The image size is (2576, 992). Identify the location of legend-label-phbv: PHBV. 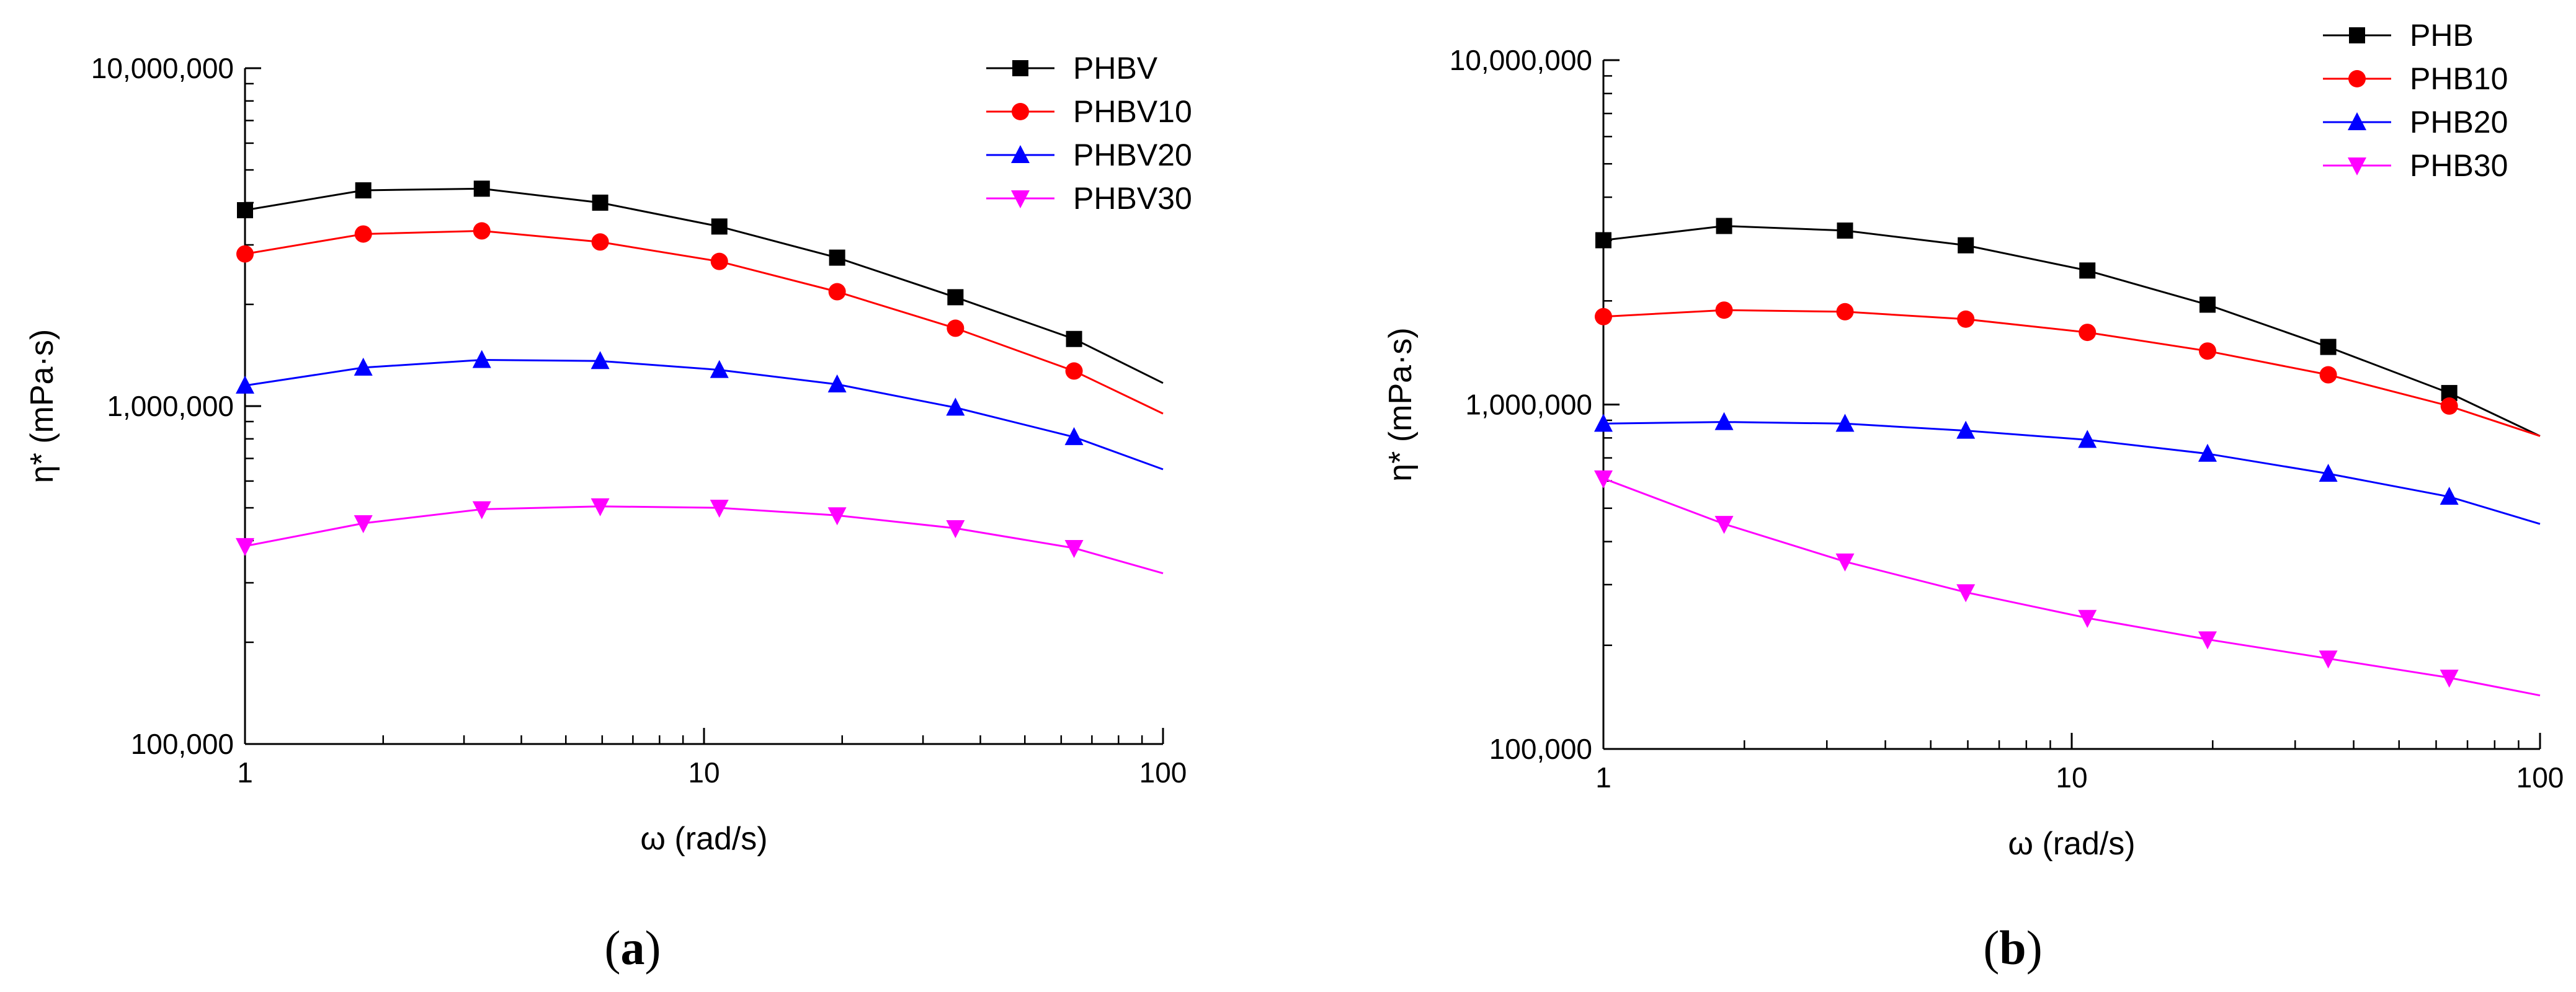
(1115, 68).